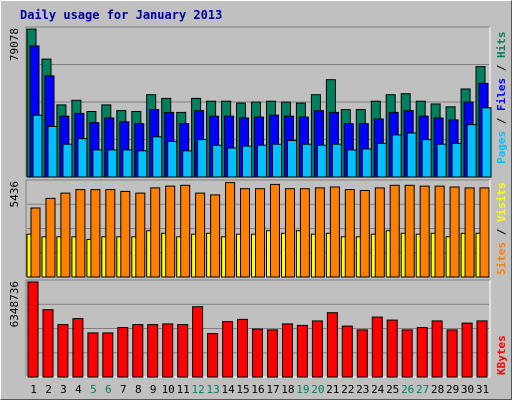  I want to click on legend-visits: Visits, so click(501, 202).